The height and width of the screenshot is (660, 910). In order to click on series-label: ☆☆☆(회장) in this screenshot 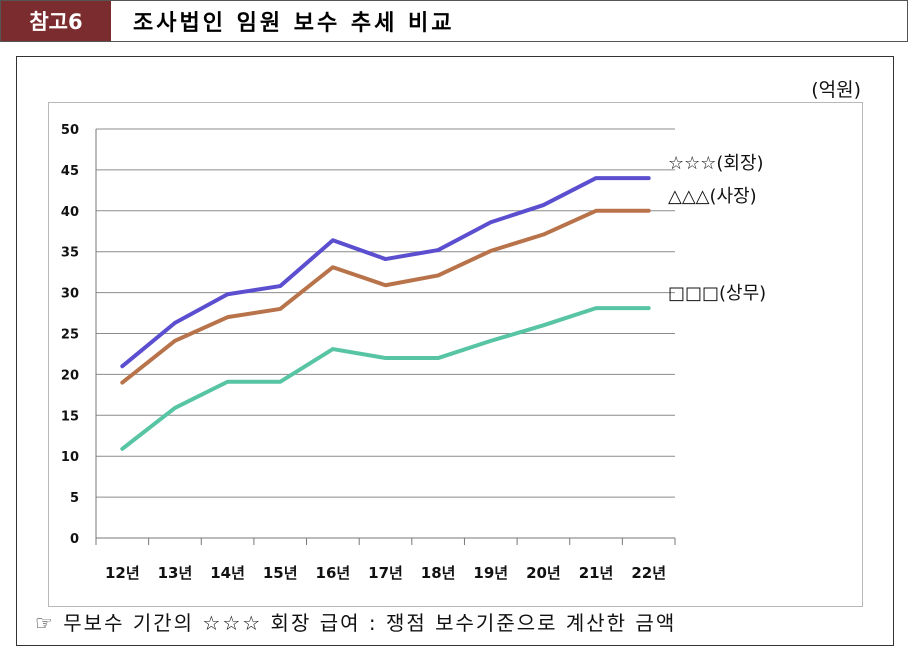, I will do `click(716, 163)`.